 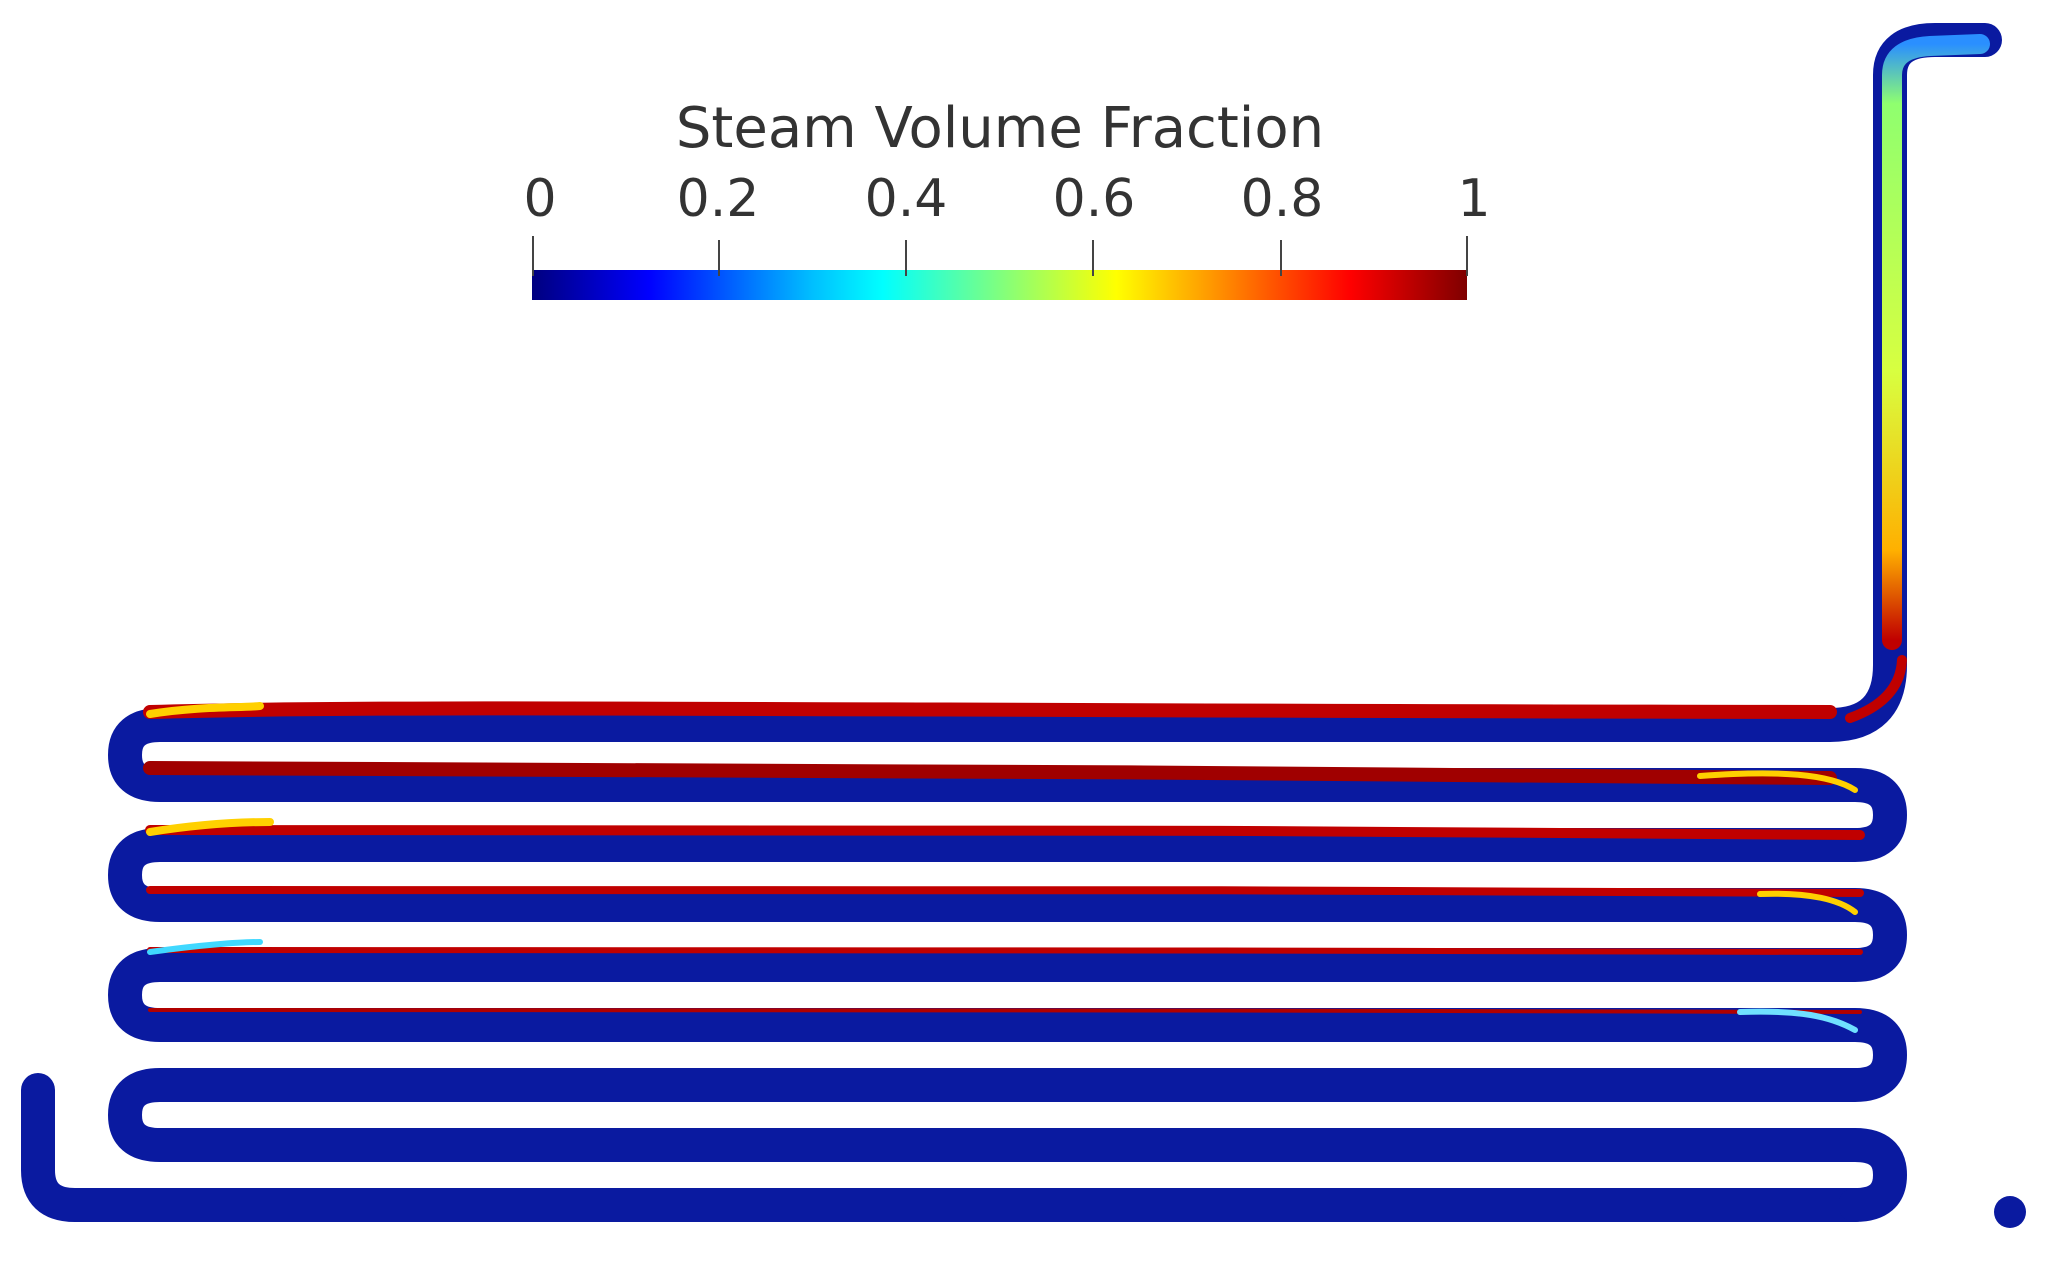 I want to click on riser-steam, so click(x=1936, y=342).